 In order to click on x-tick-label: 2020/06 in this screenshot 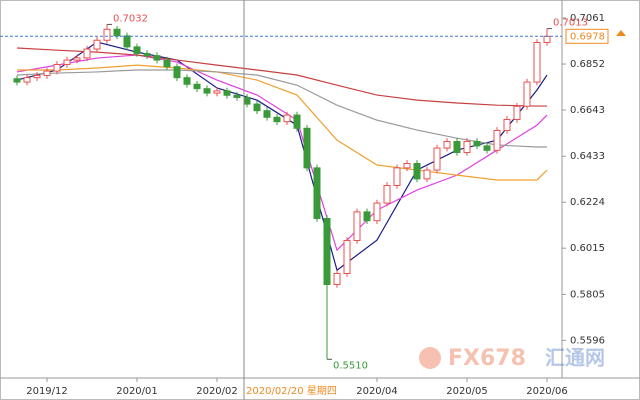, I will do `click(547, 391)`.